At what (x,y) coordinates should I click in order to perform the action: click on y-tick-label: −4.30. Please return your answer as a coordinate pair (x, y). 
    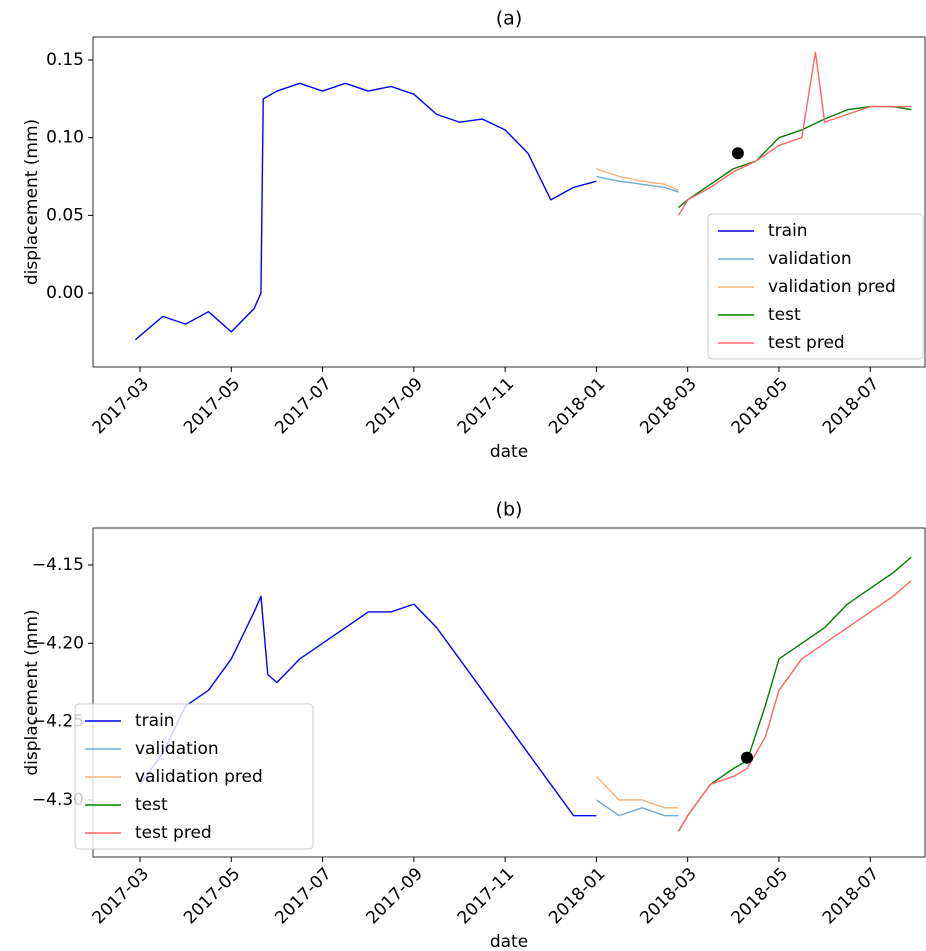
    Looking at the image, I should click on (58, 800).